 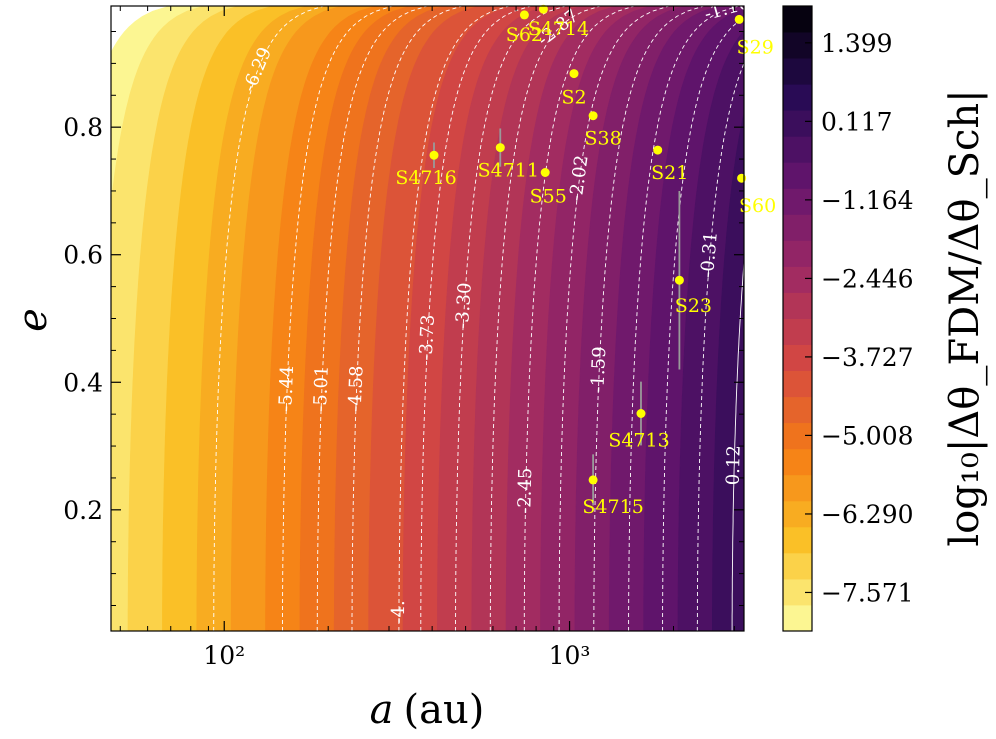 I want to click on x-tick-label: 10³, so click(x=570, y=655).